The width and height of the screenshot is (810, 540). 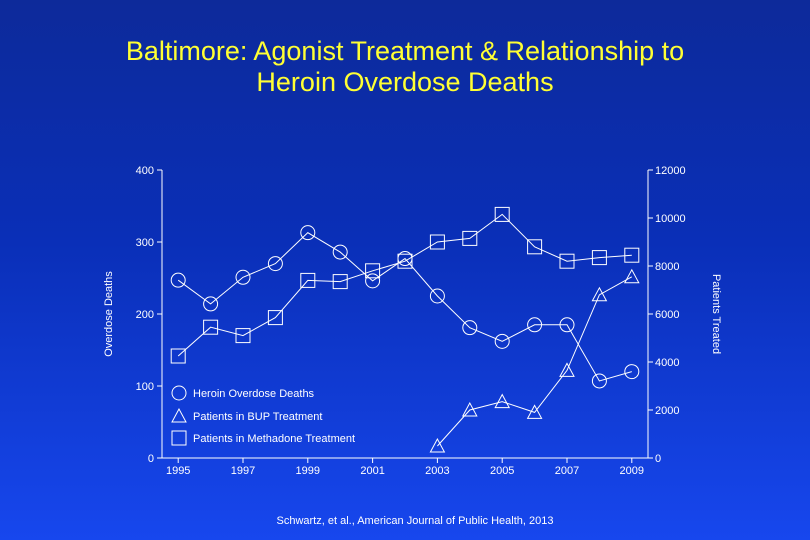 I want to click on x-tick-label: 2009, so click(x=632, y=471).